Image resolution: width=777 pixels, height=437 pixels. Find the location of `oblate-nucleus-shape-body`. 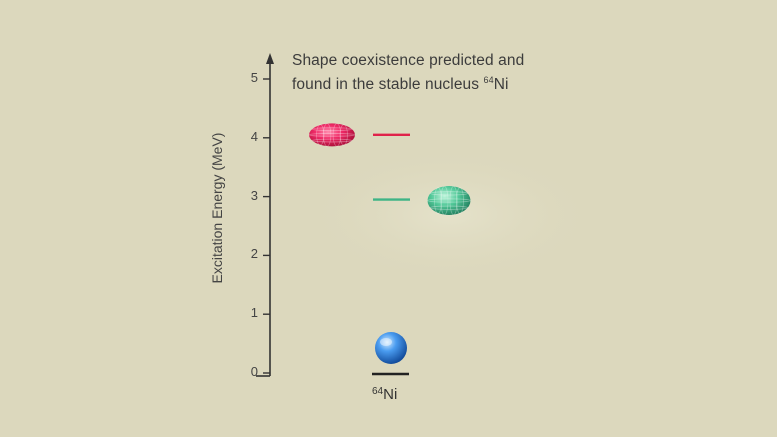

oblate-nucleus-shape-body is located at coordinates (449, 201).